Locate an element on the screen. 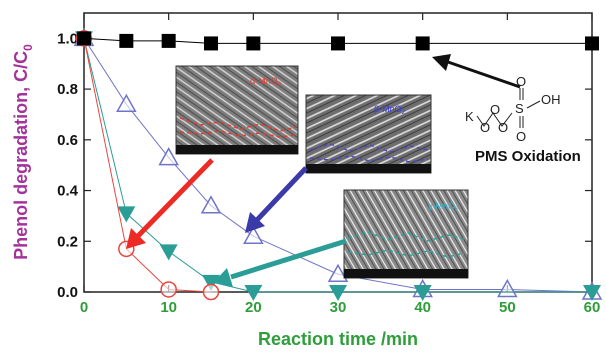  x-tick-label: 30 is located at coordinates (338, 307).